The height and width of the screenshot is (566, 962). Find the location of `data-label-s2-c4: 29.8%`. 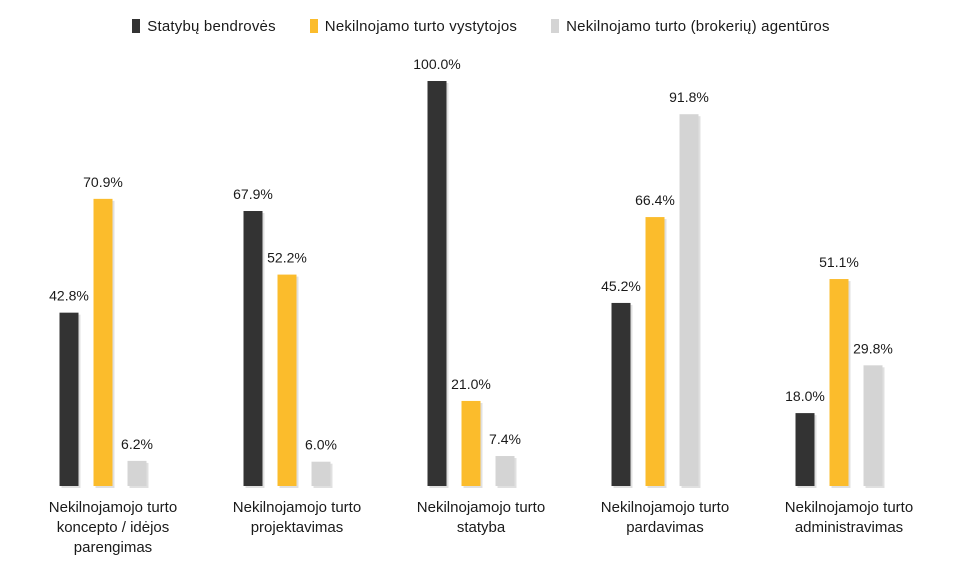

data-label-s2-c4: 29.8% is located at coordinates (873, 348).